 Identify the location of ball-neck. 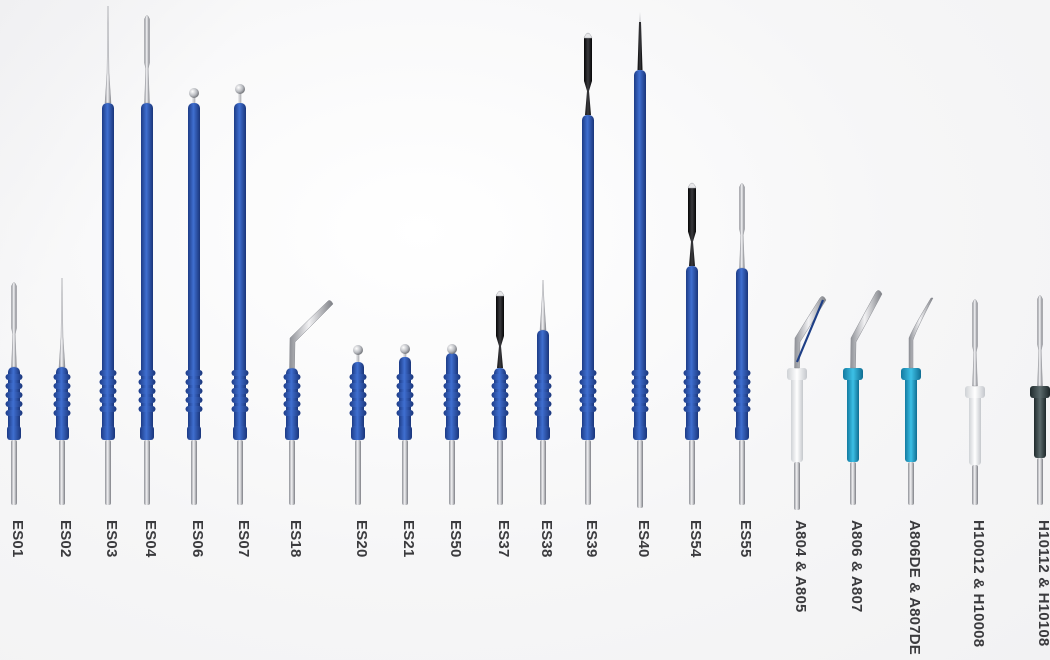
(240, 96).